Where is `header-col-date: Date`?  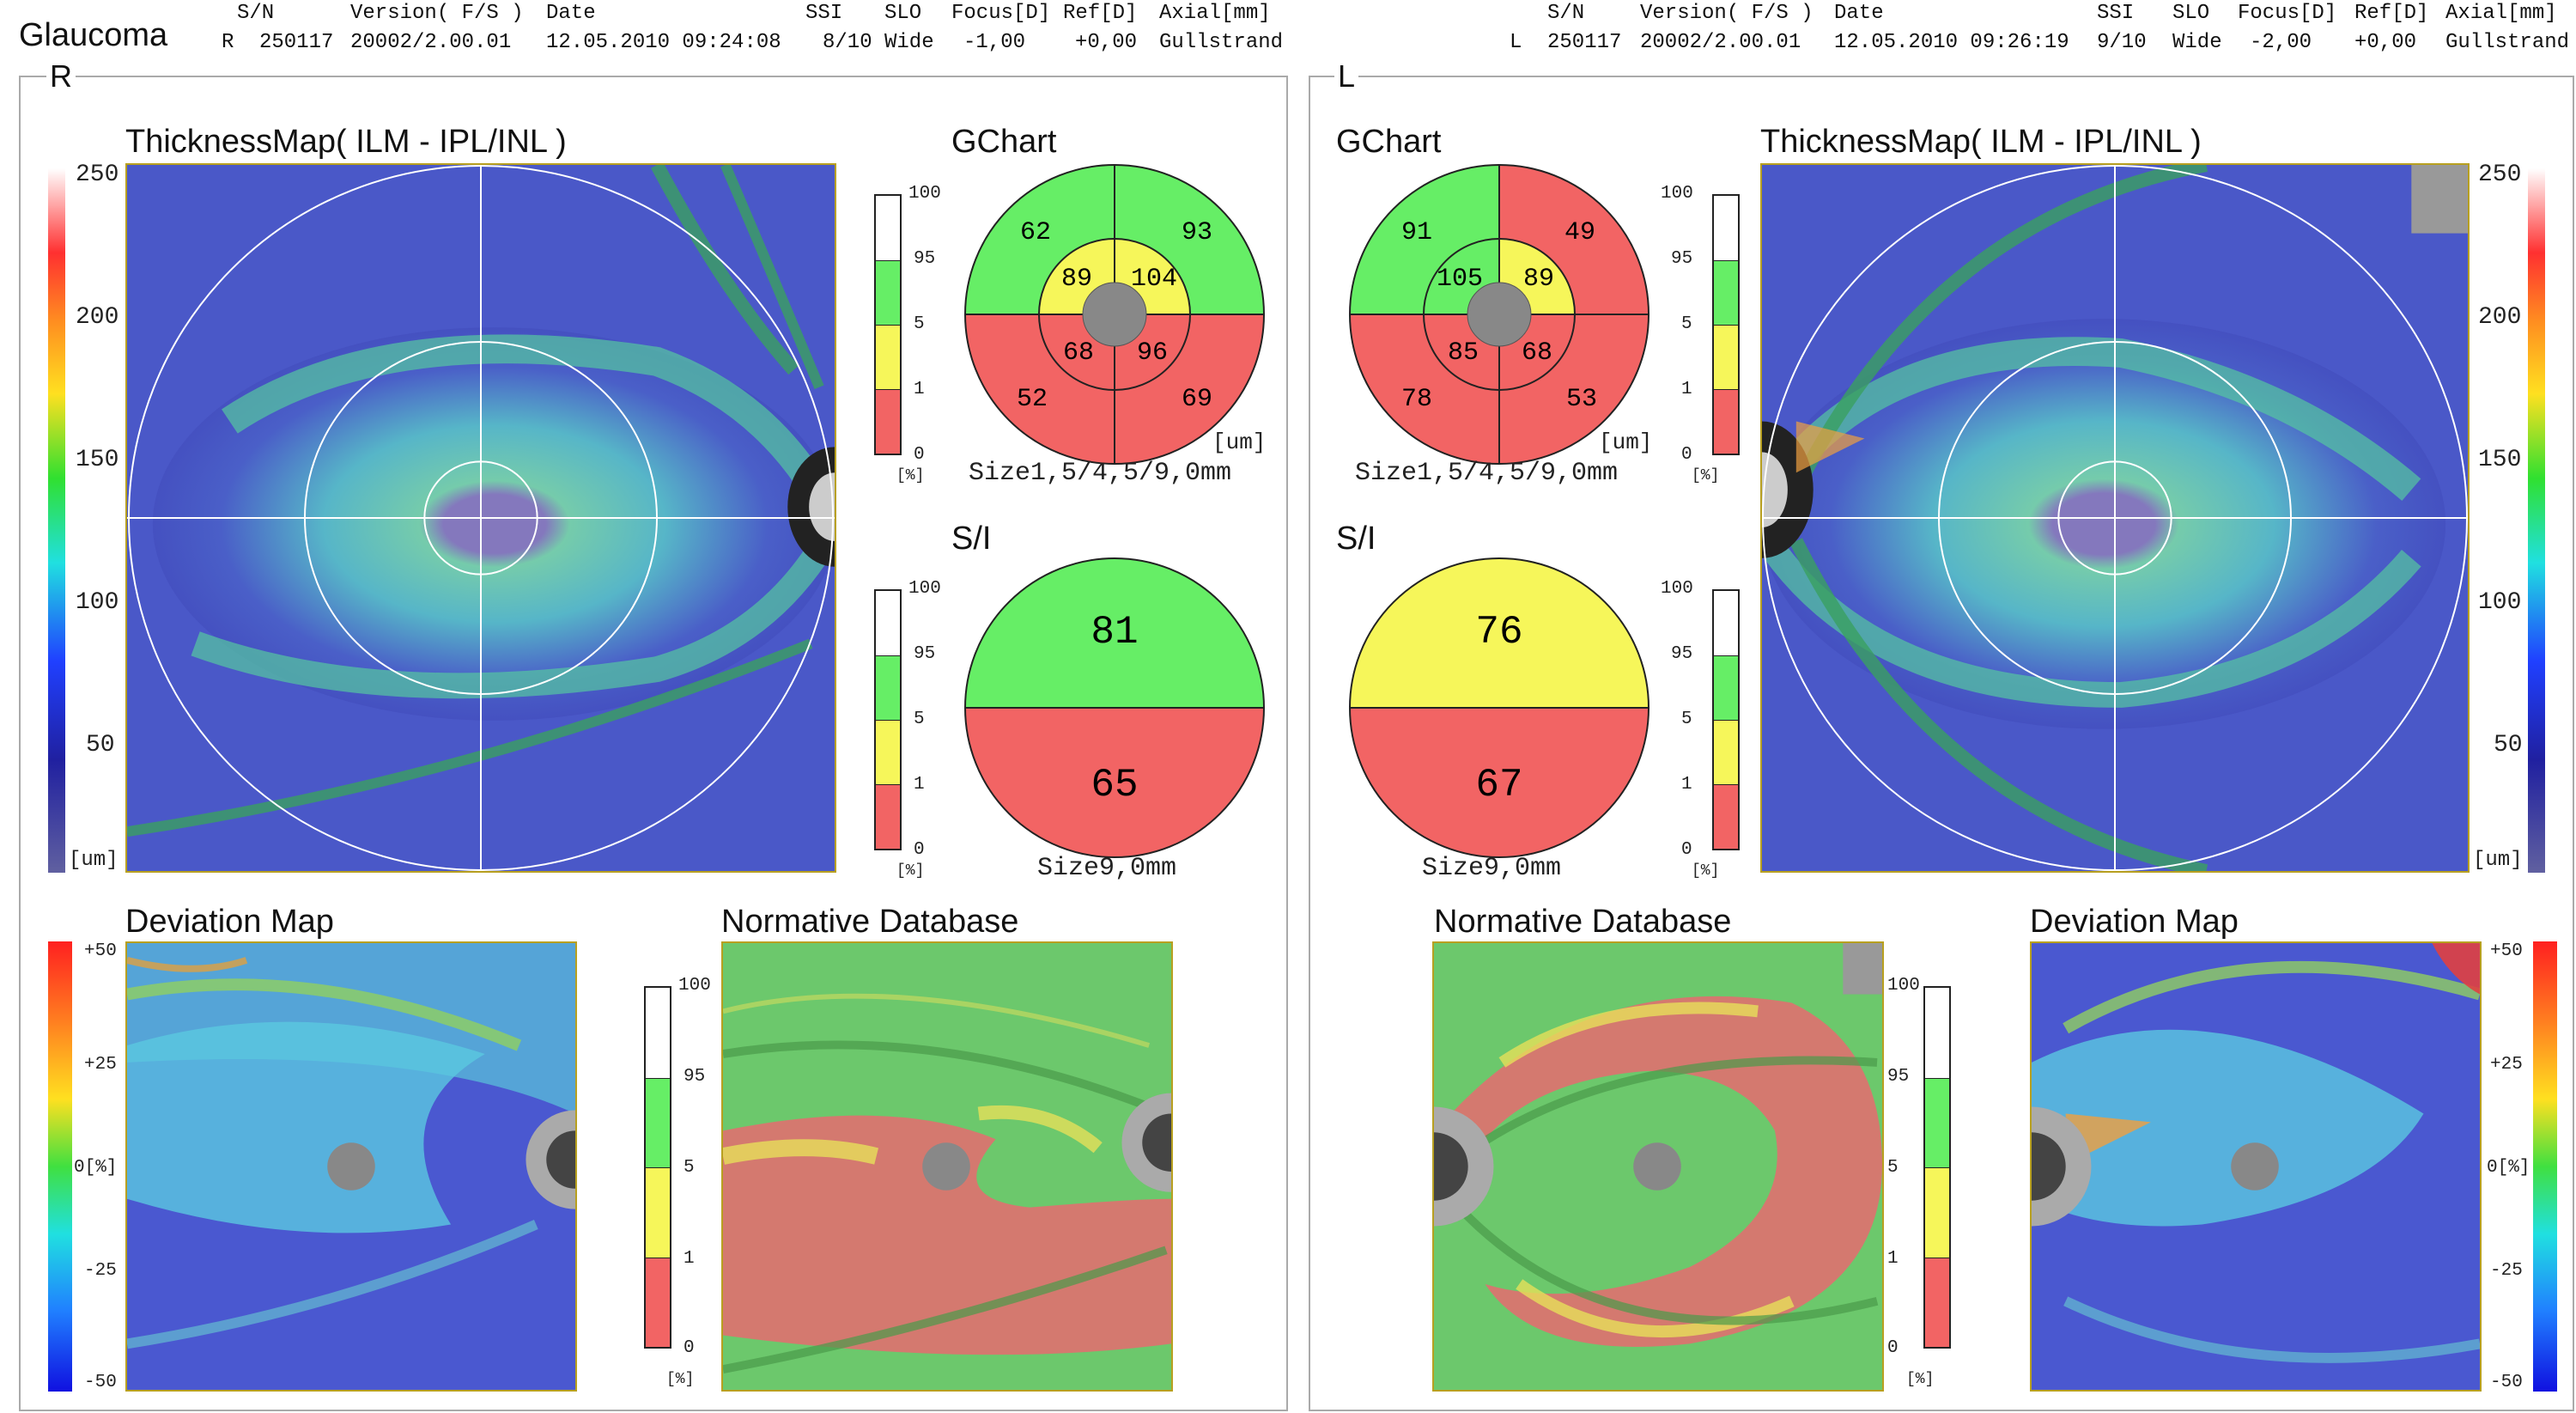
header-col-date: Date is located at coordinates (571, 13).